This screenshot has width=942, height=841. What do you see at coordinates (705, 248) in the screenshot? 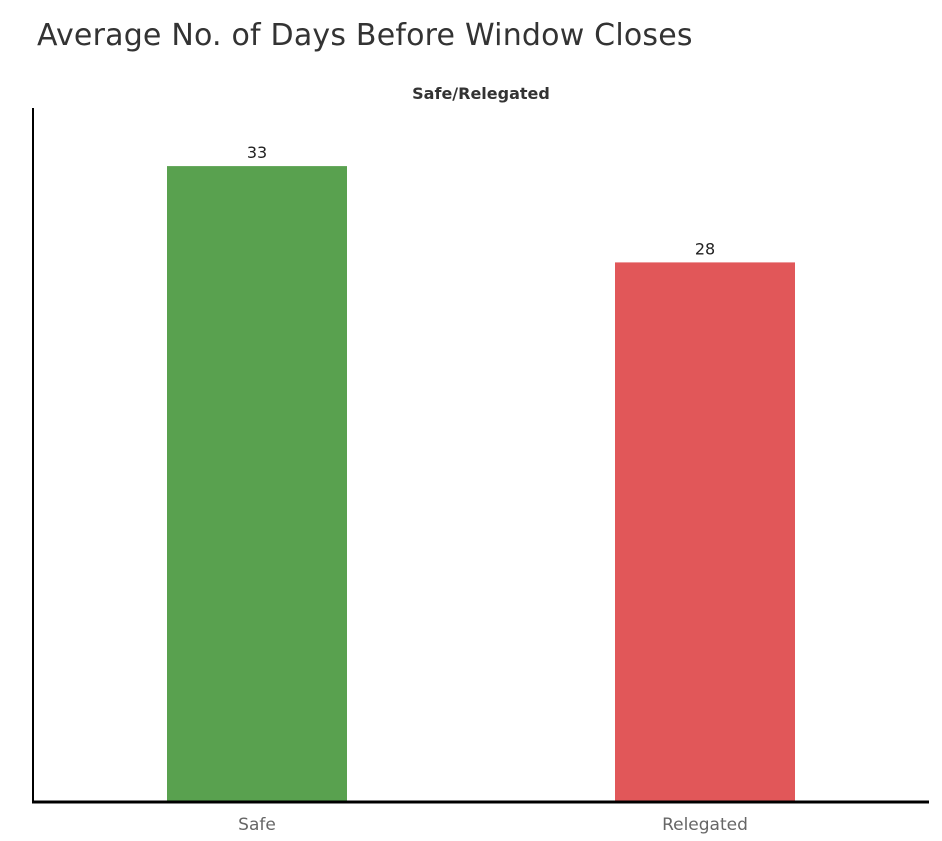
I see `data-label-relegated: 28` at bounding box center [705, 248].